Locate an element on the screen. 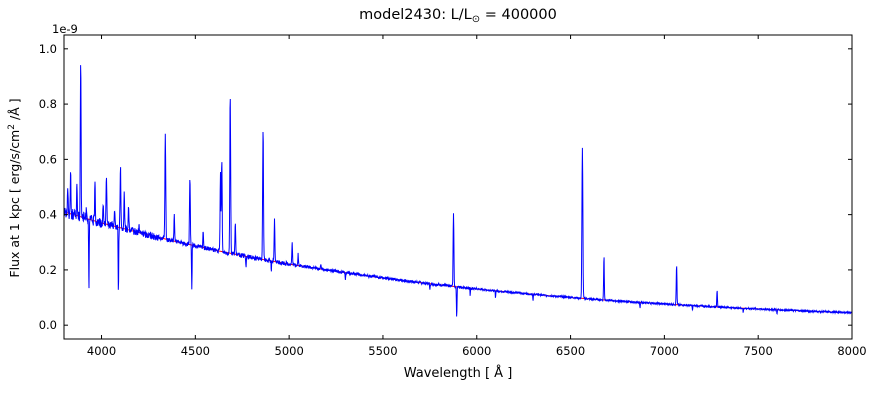 This screenshot has height=400, width=880. y-offset-label: 1e-9 is located at coordinates (65, 29).